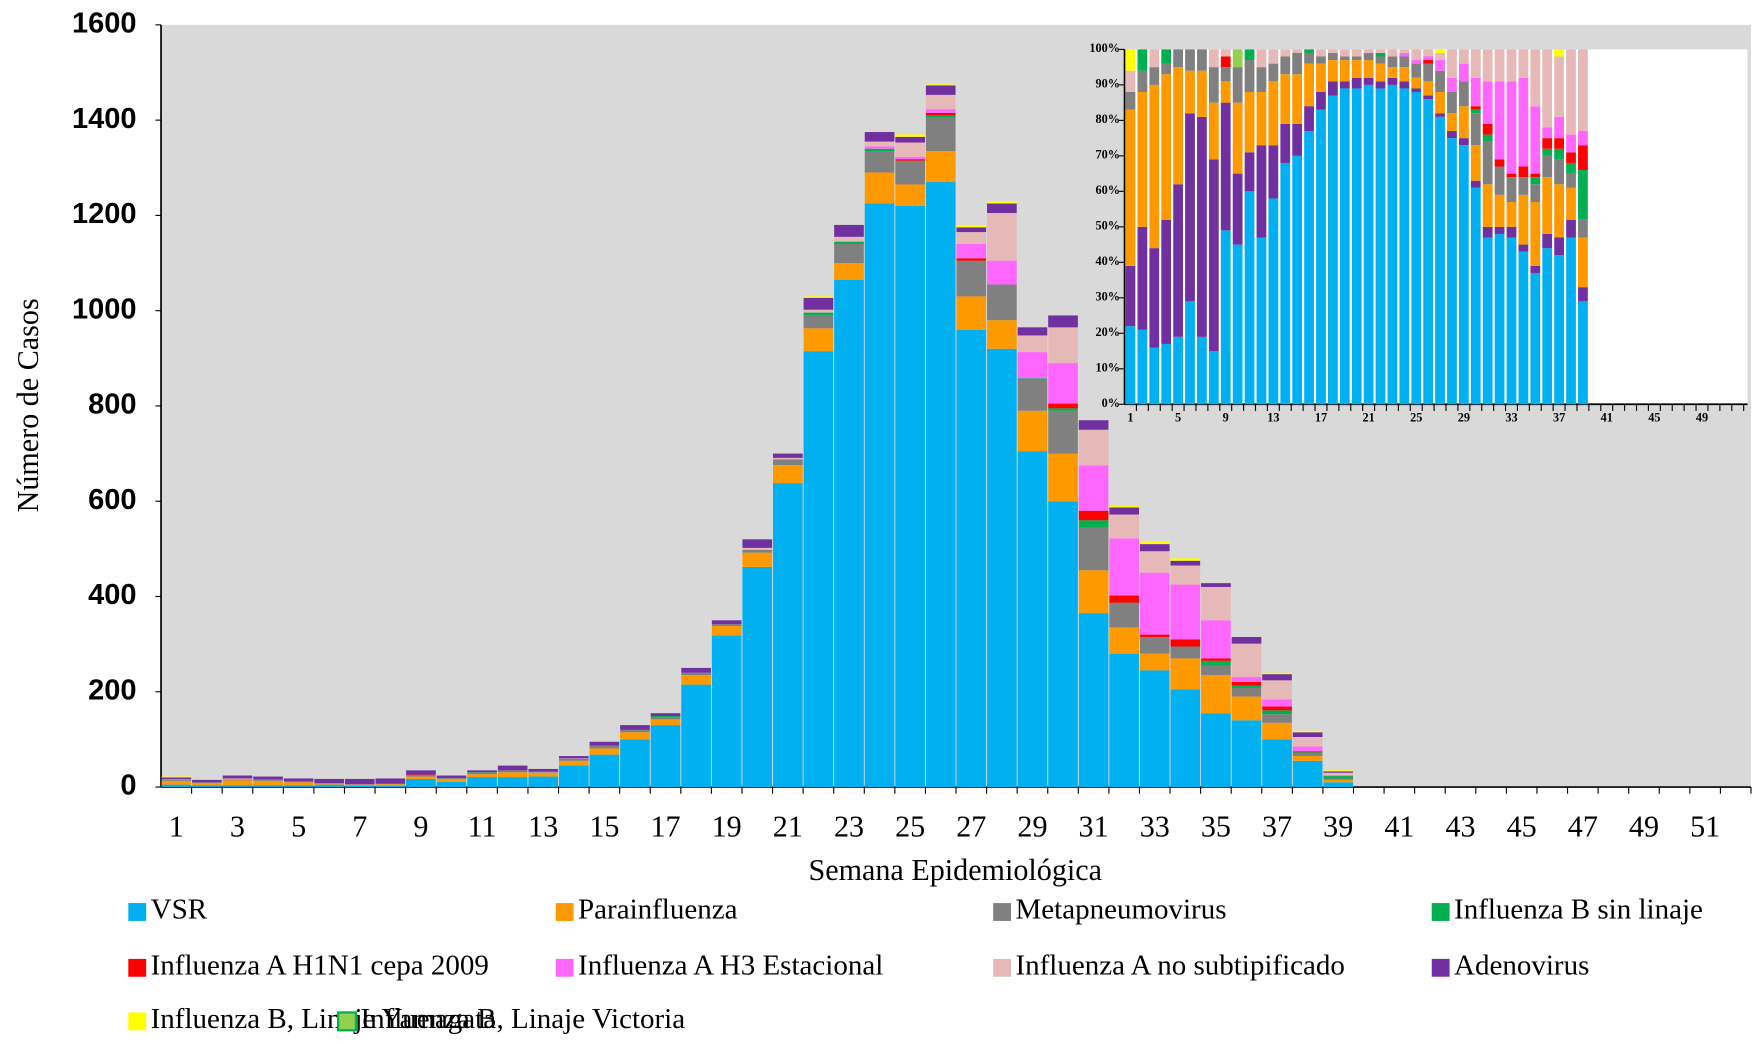  What do you see at coordinates (1440, 912) in the screenshot?
I see `legend-swatch` at bounding box center [1440, 912].